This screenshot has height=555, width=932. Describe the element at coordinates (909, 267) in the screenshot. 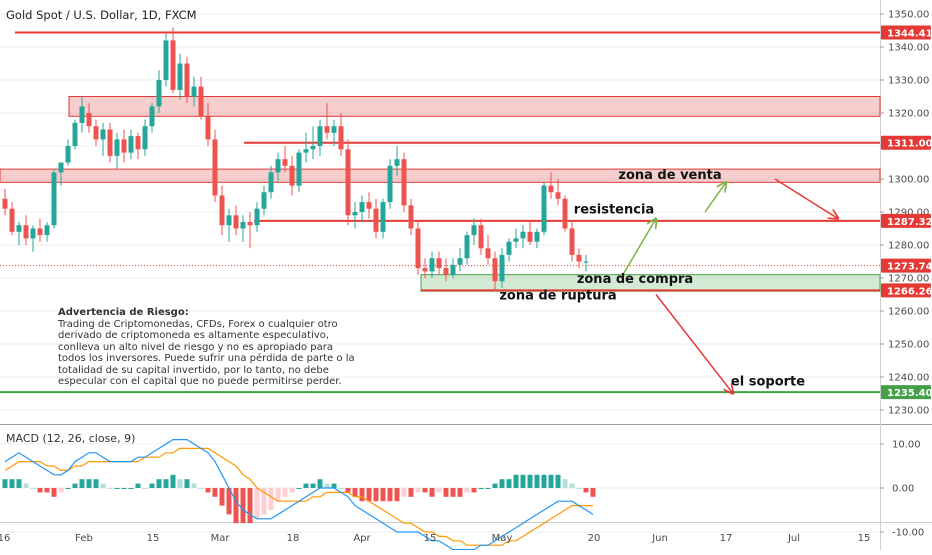

I see `price-tag-label: 1273.74` at that location.